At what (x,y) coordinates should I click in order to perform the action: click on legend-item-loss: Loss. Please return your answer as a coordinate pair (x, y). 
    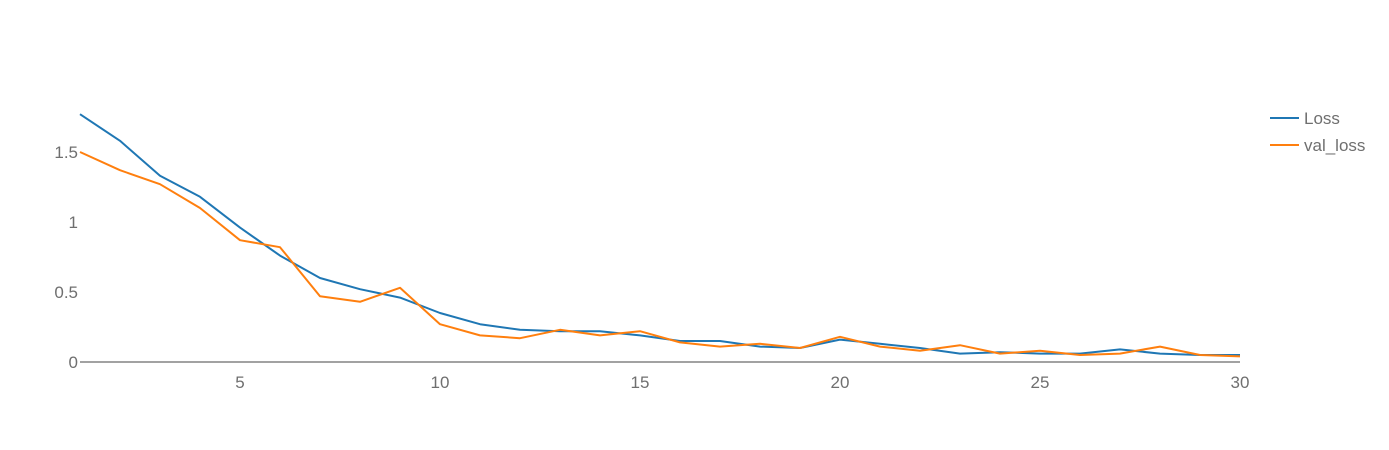
    Looking at the image, I should click on (1305, 118).